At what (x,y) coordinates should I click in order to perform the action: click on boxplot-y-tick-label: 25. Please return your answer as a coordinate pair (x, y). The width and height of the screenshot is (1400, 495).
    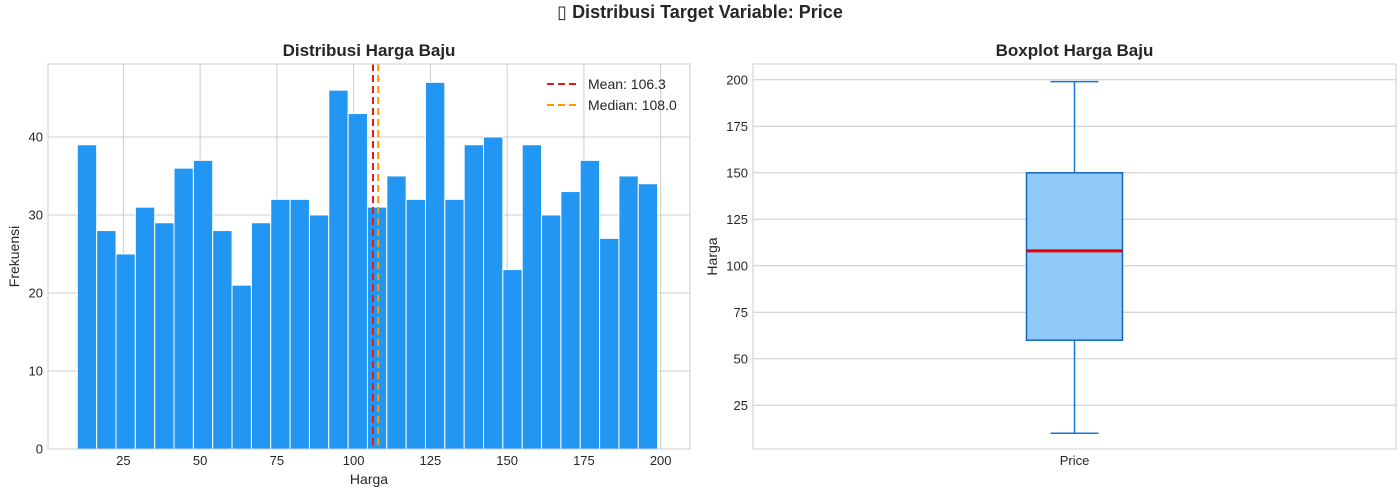
    Looking at the image, I should click on (741, 405).